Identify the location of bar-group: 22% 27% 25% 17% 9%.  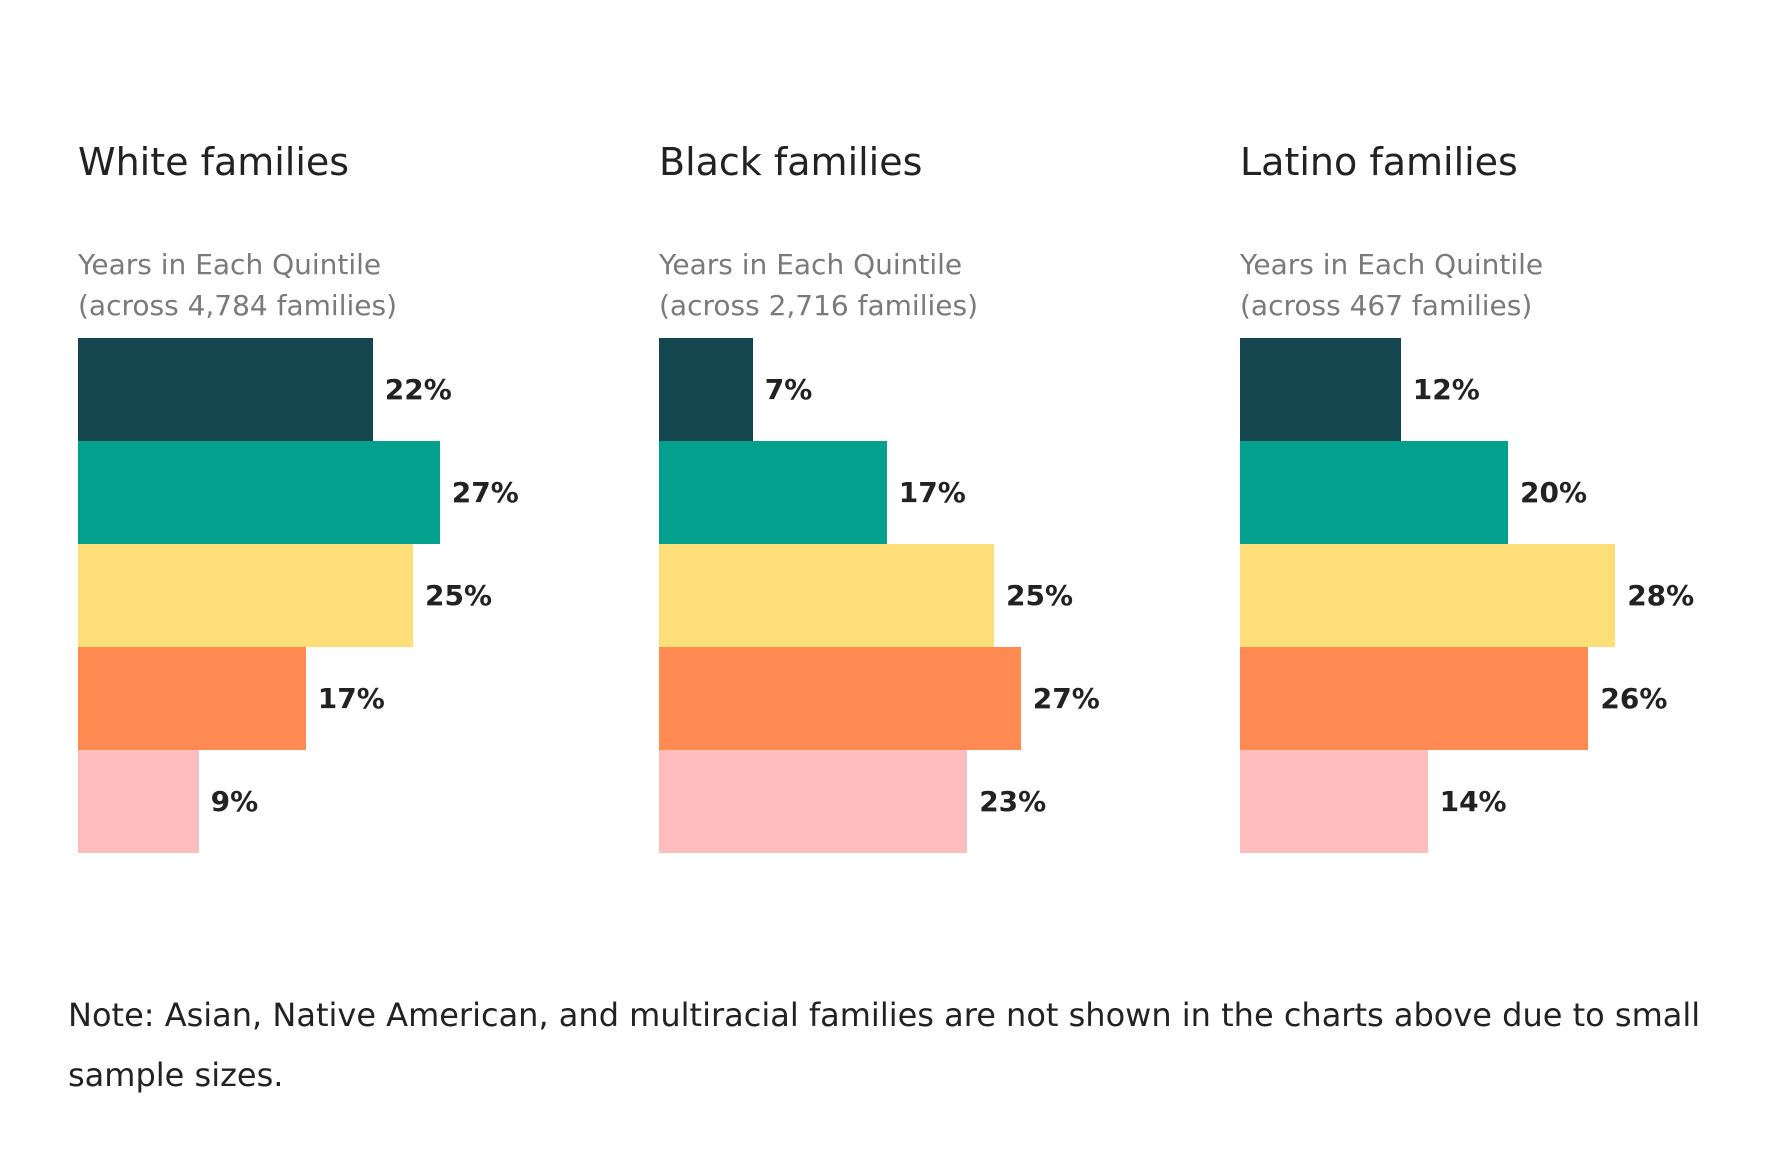
(358, 595).